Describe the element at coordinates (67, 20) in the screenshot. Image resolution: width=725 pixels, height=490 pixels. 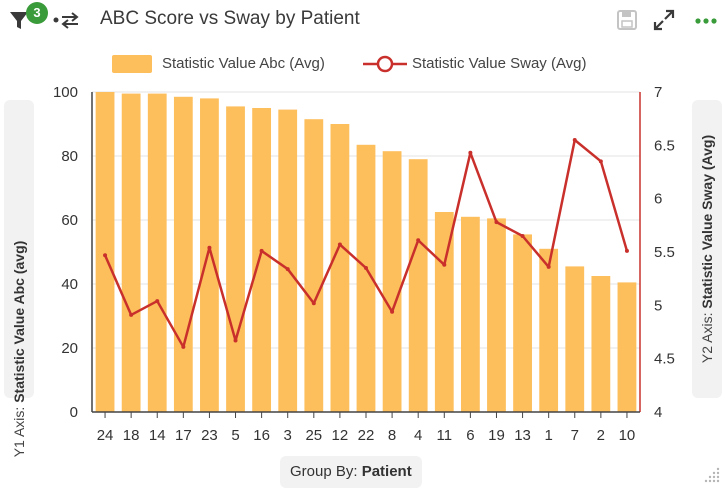
I see `flow-icon` at that location.